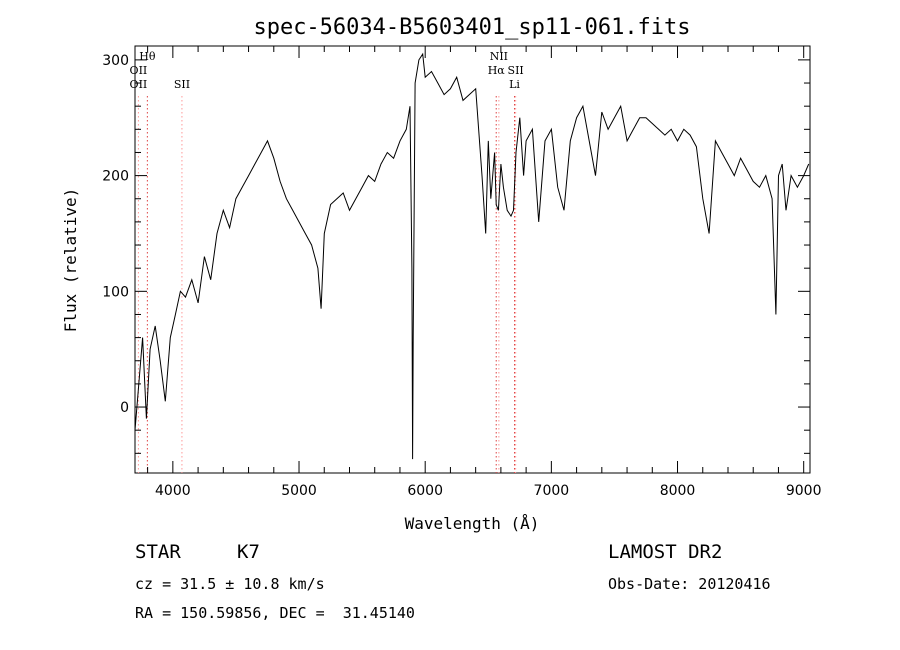 The image size is (900, 650). I want to click on chart-title: spec-56034-B5603401_sp11-061.fits, so click(471, 27).